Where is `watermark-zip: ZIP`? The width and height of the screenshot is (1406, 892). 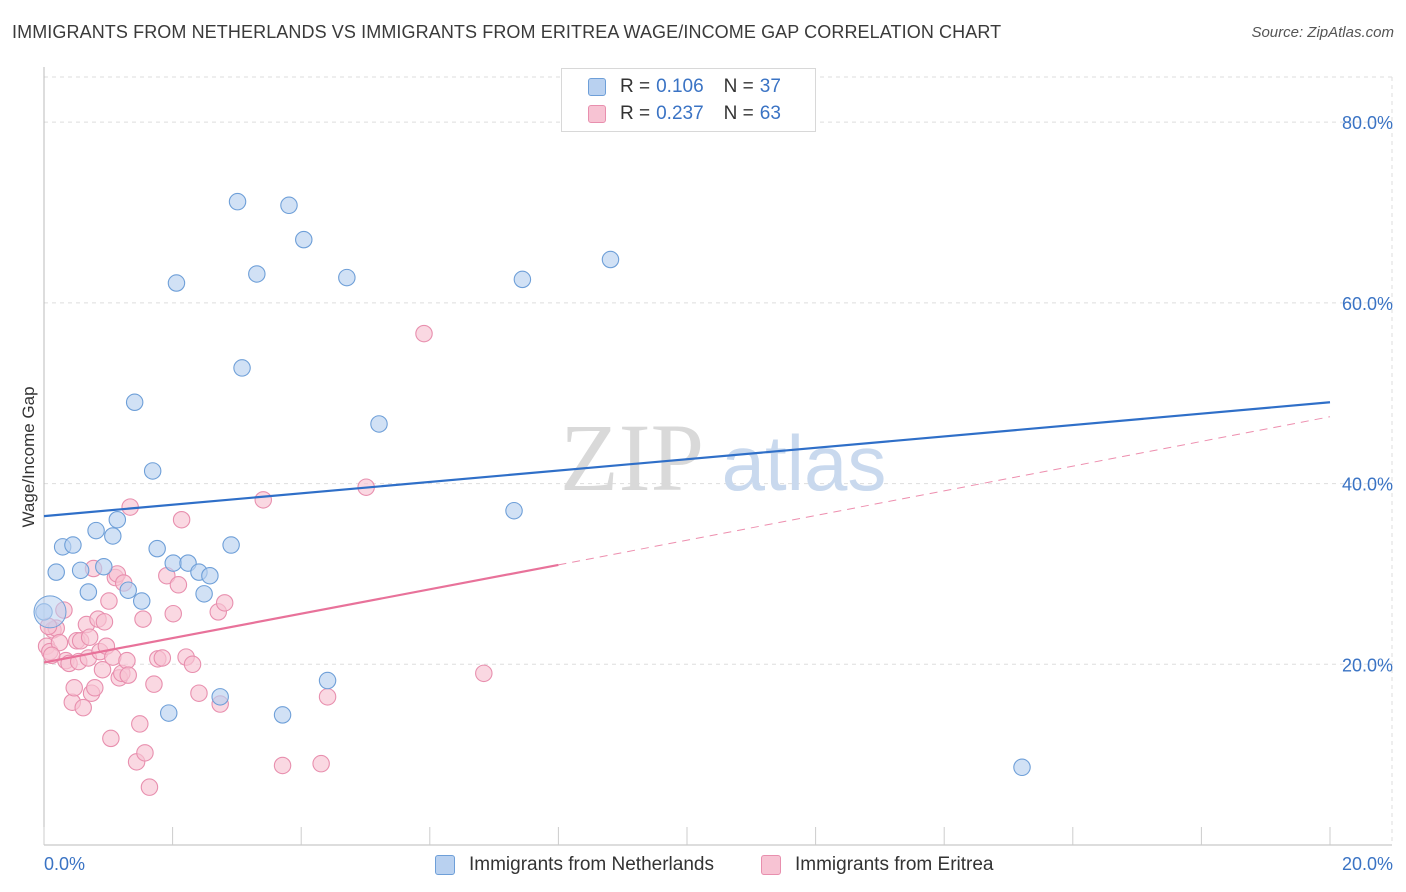
watermark-zip: ZIP is located at coordinates (632, 457).